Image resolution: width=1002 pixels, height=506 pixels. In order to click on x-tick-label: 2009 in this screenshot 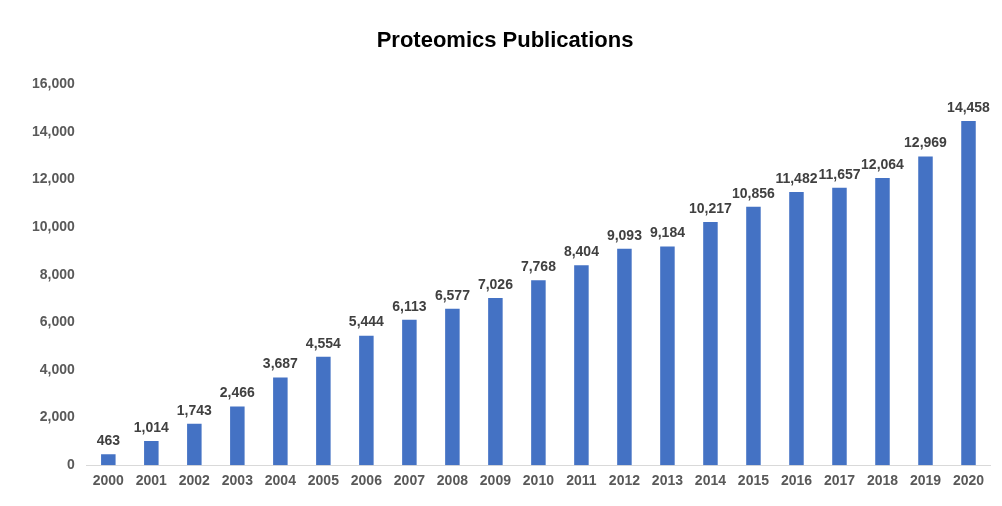, I will do `click(495, 480)`.